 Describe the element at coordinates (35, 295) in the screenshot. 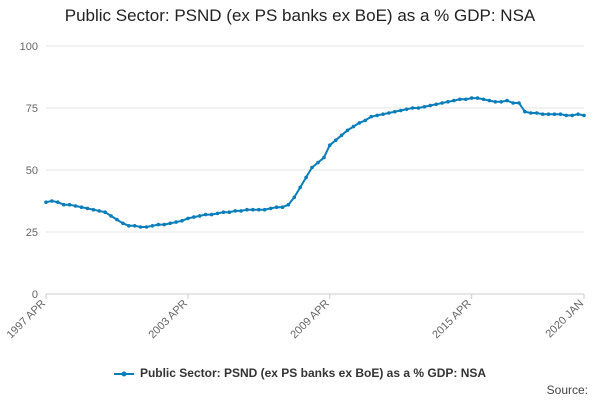

I see `y-tick-label: 0` at that location.